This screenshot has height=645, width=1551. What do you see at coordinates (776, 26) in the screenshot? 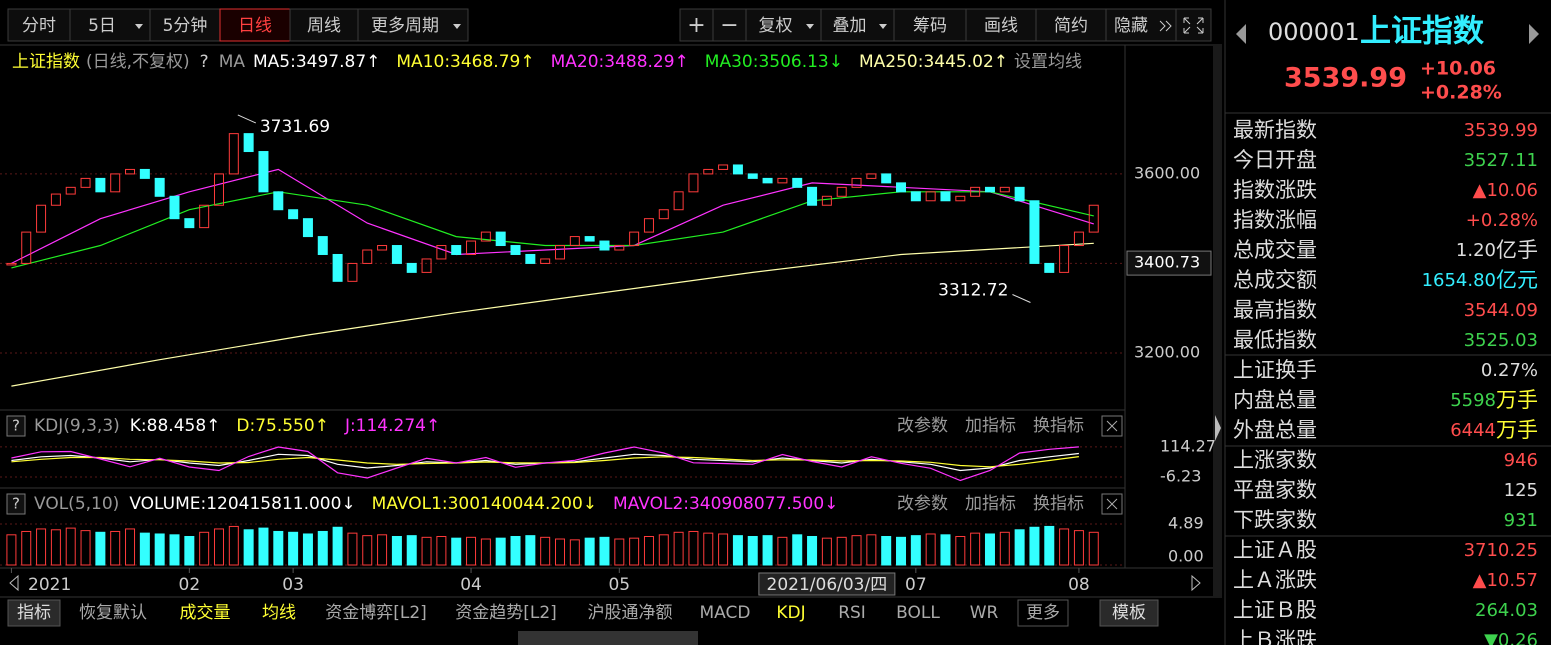
I see `toolbar-label: 复权` at bounding box center [776, 26].